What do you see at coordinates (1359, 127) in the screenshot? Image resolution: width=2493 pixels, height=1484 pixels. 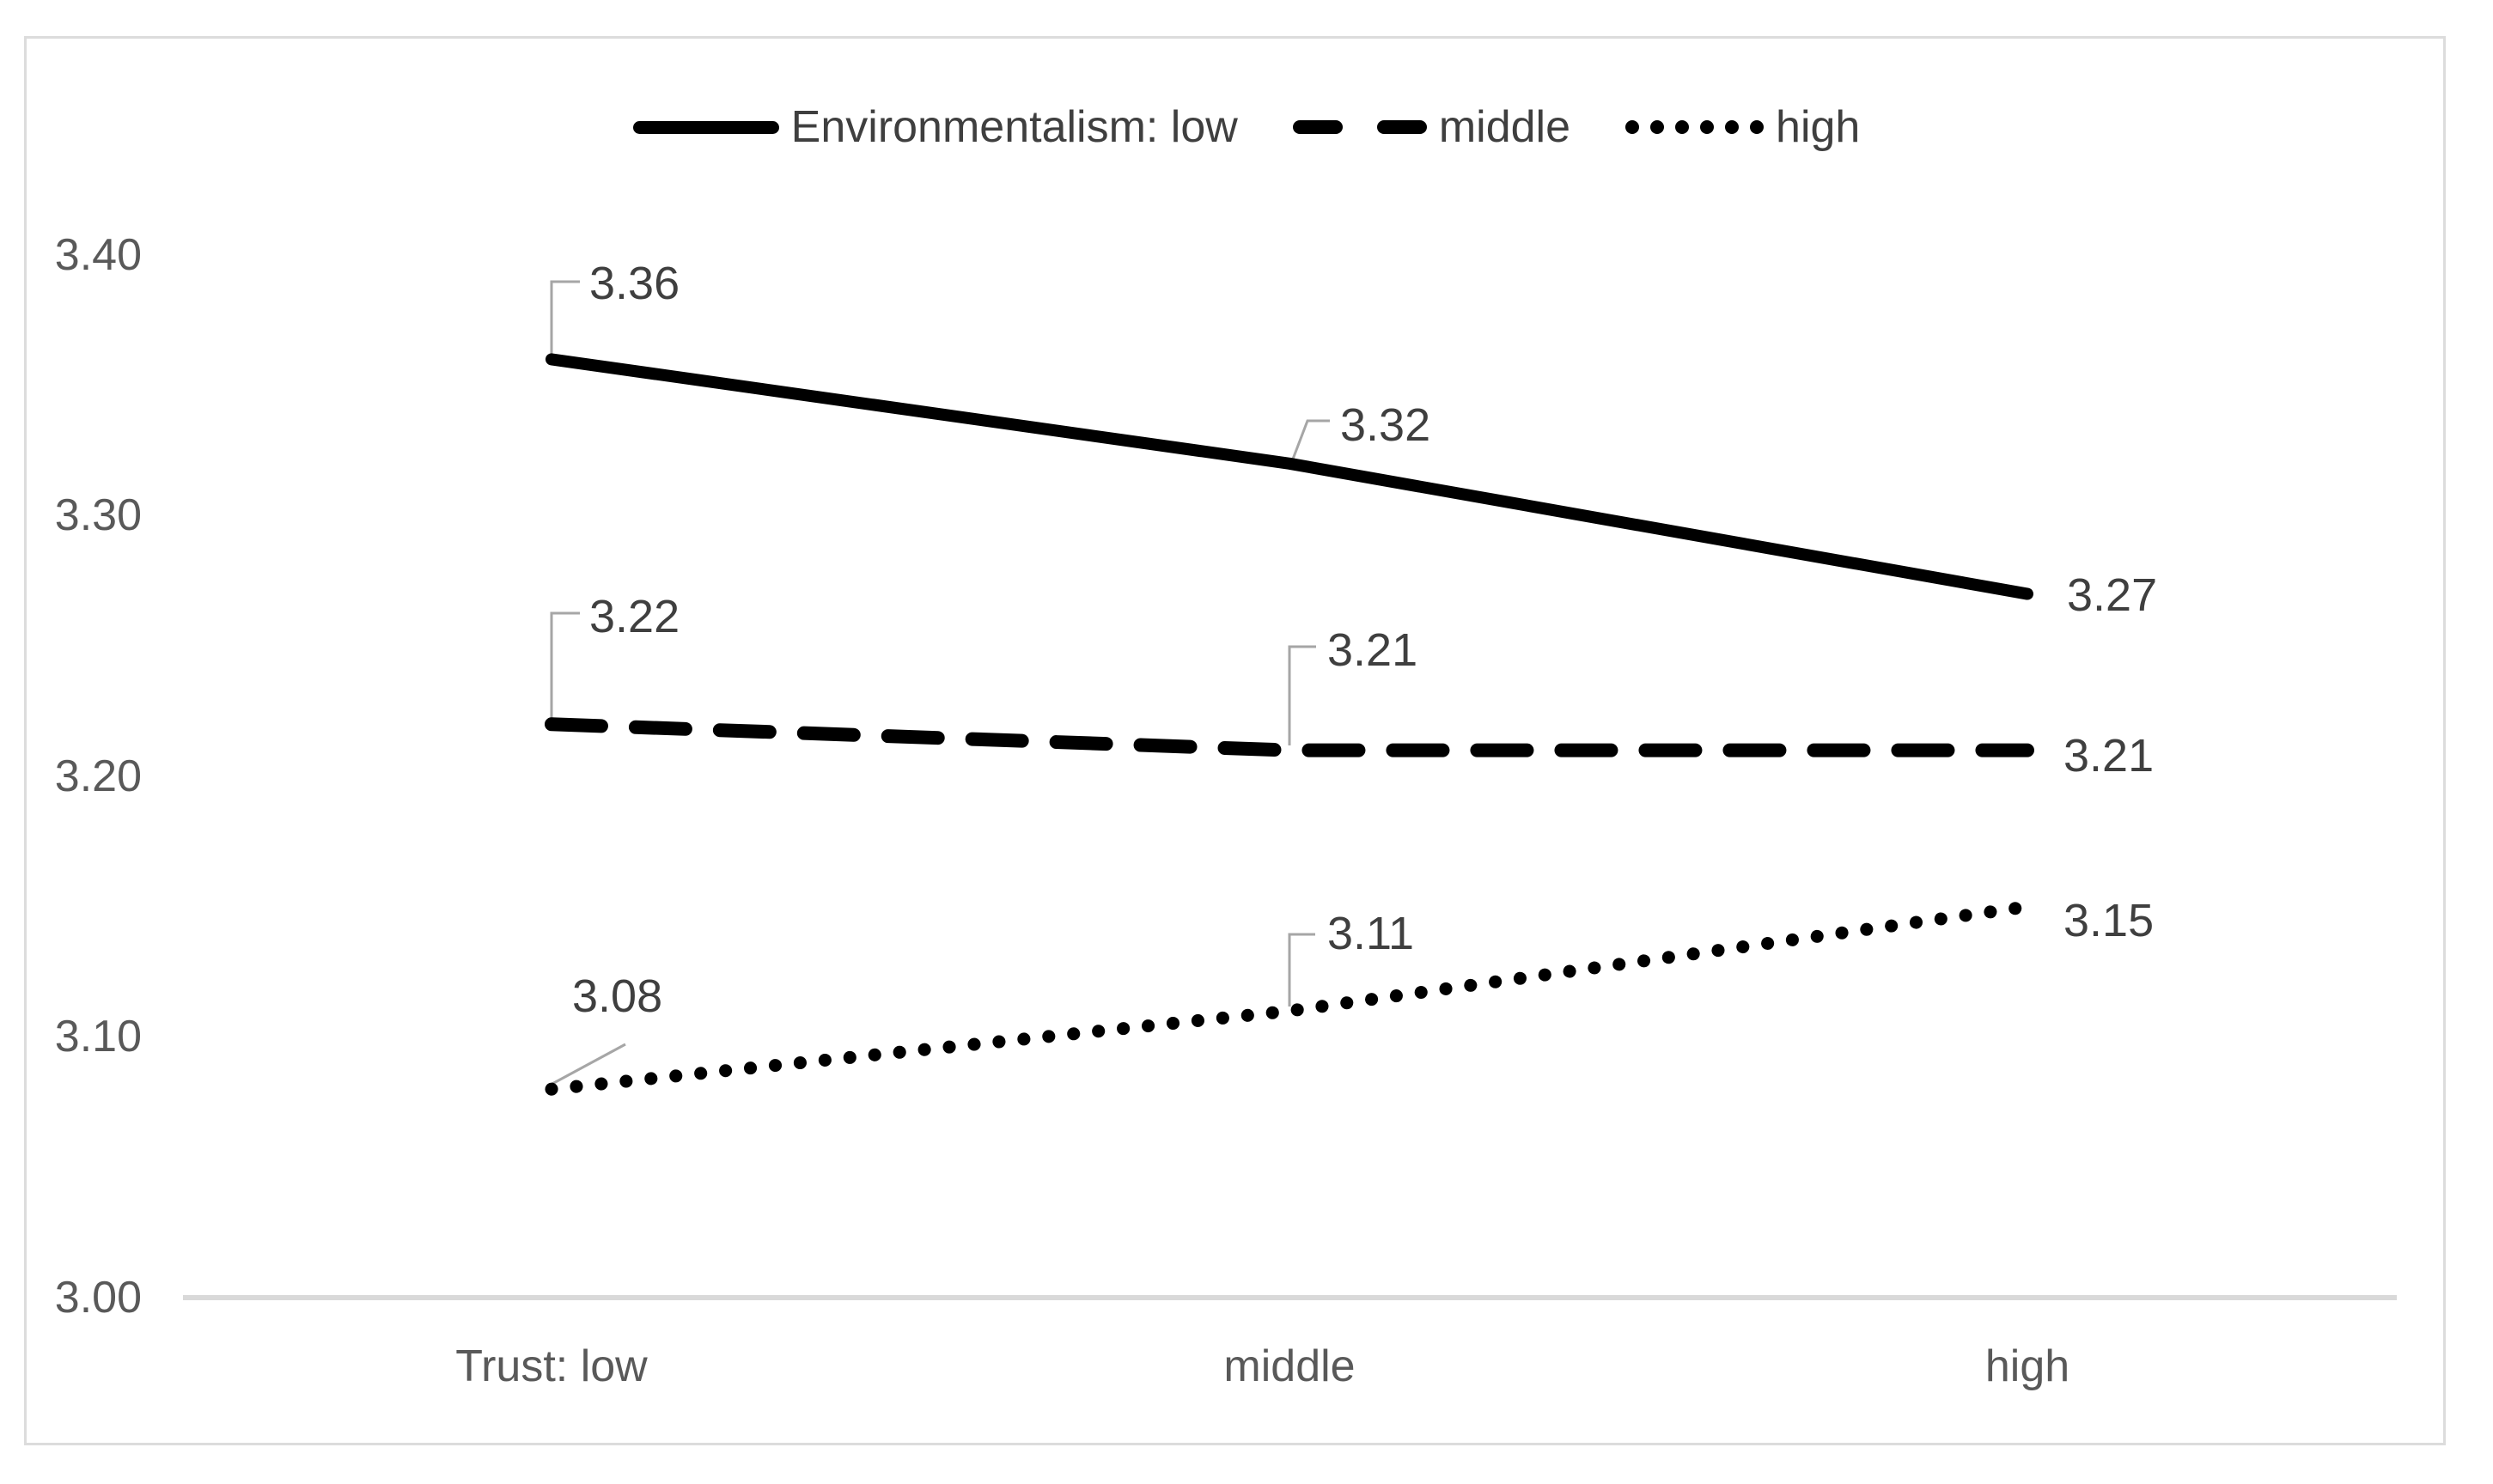 I see `dashed-line-legend-icon` at bounding box center [1359, 127].